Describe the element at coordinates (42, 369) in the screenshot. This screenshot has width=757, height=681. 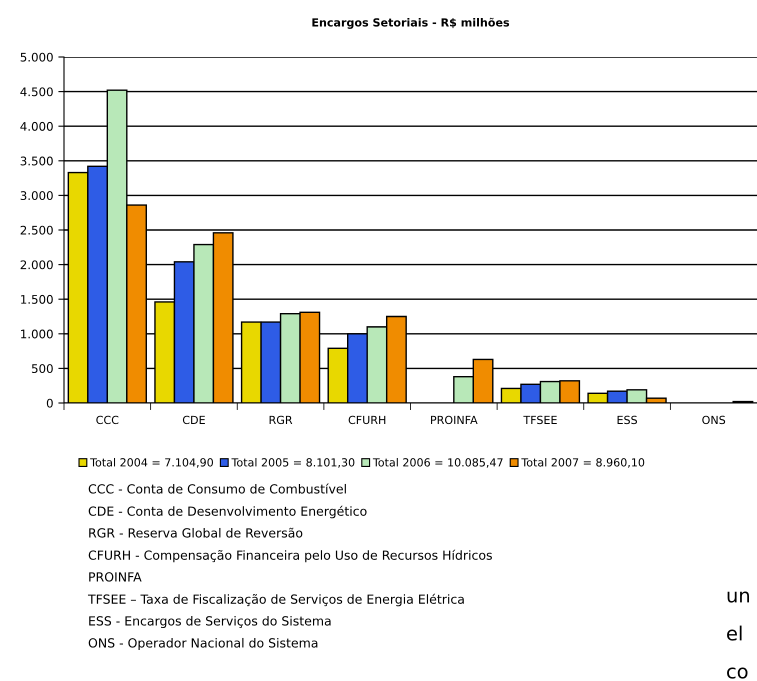
I see `y-tick-label: 500` at that location.